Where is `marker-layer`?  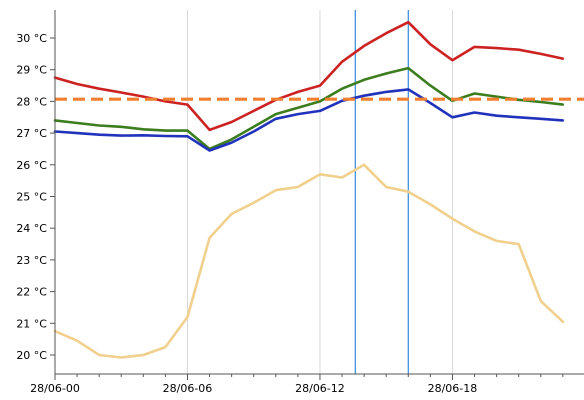 marker-layer is located at coordinates (381, 192).